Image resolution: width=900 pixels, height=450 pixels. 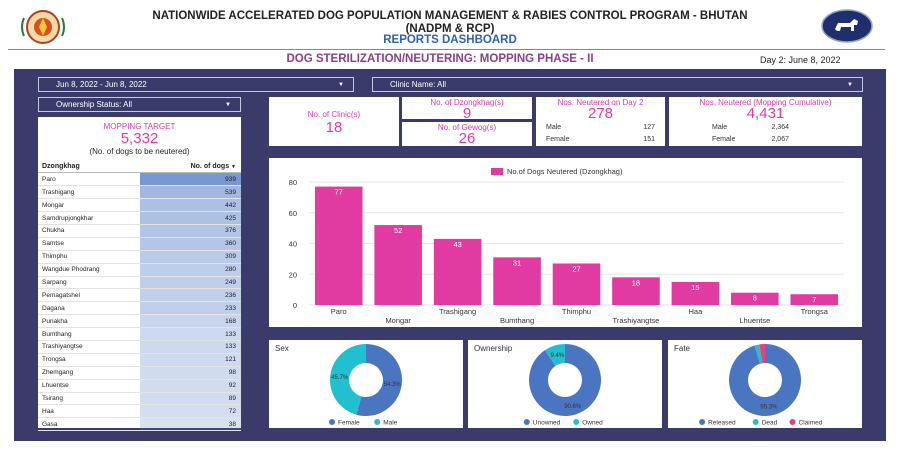 What do you see at coordinates (139, 270) in the screenshot?
I see `table-row: Wangdue Phodrang 280` at bounding box center [139, 270].